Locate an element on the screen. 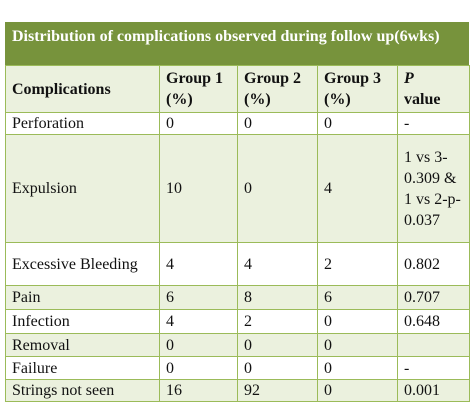  table-row: Excessive Bleeding 4 4 2 0.802 is located at coordinates (237, 264).